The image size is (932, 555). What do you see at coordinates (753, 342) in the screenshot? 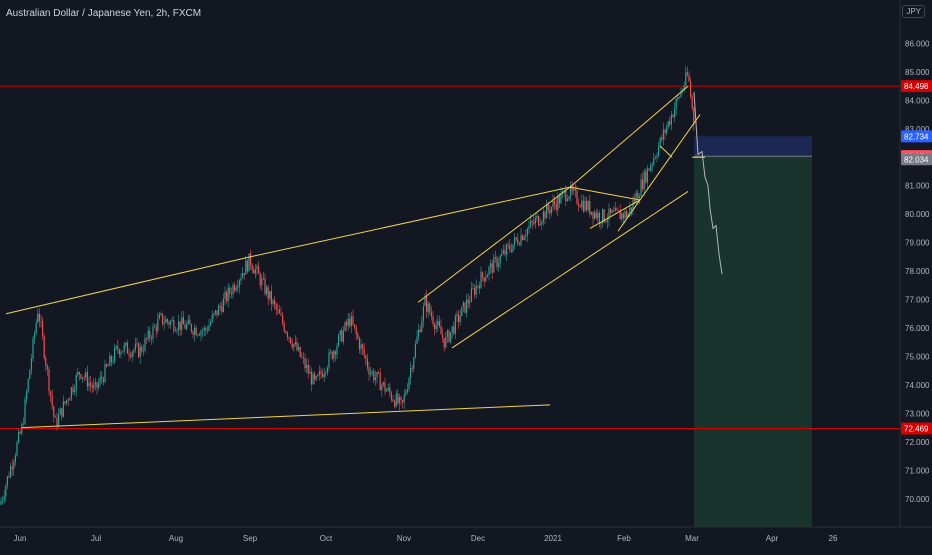
I see `position-target-zone` at bounding box center [753, 342].